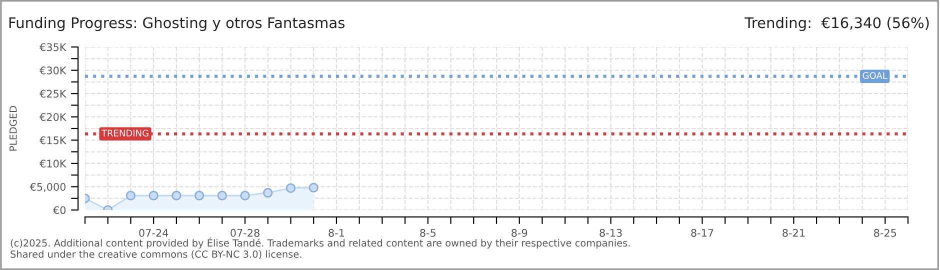 The image size is (940, 270). What do you see at coordinates (336, 232) in the screenshot?
I see `x-tick-label: 8-1` at bounding box center [336, 232].